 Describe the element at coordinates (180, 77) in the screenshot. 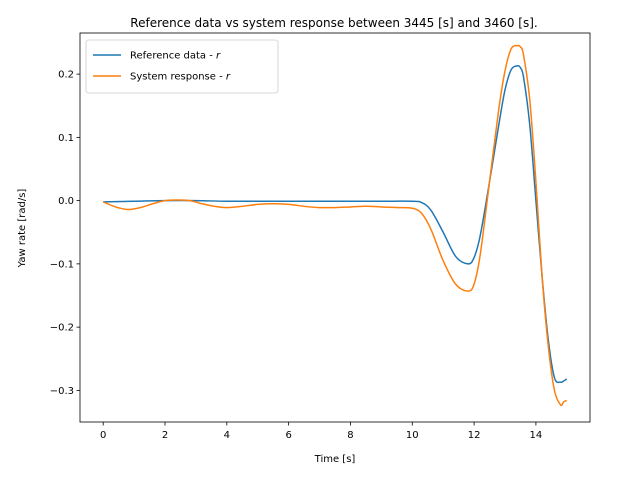

I see `legend-label-2: System response - r` at that location.